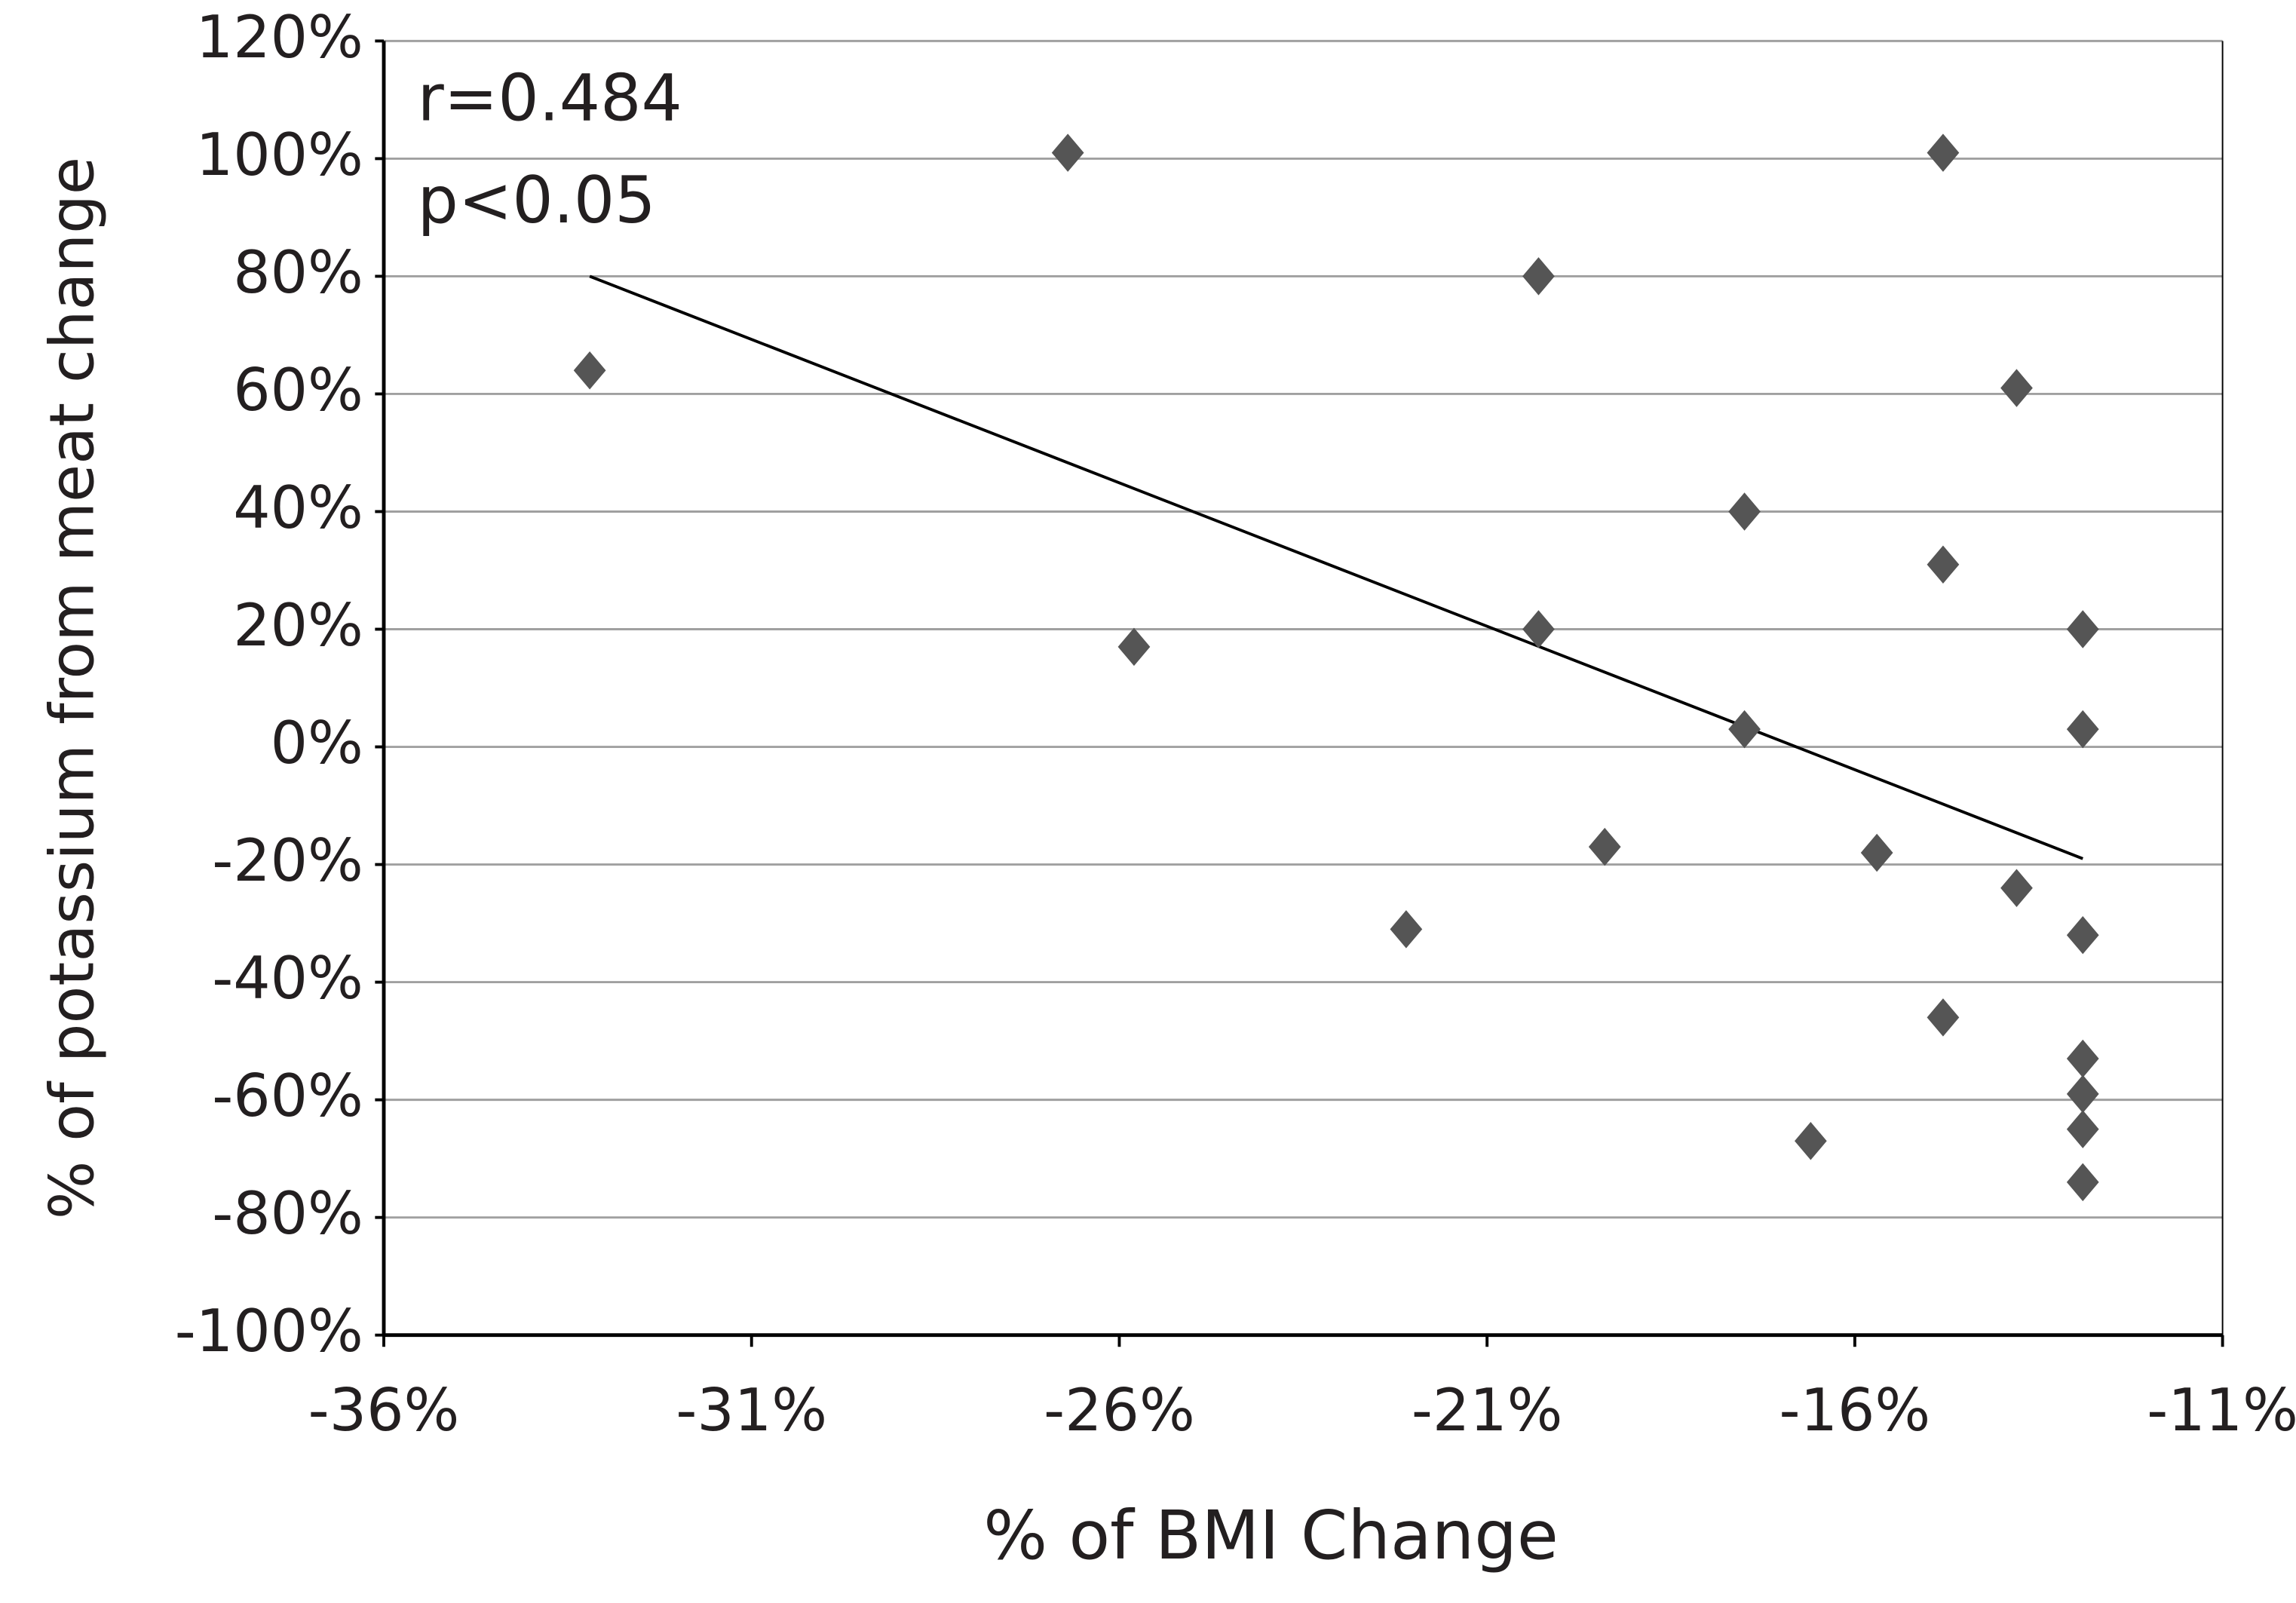  I want to click on y-tick-label: 60%, so click(298, 391).